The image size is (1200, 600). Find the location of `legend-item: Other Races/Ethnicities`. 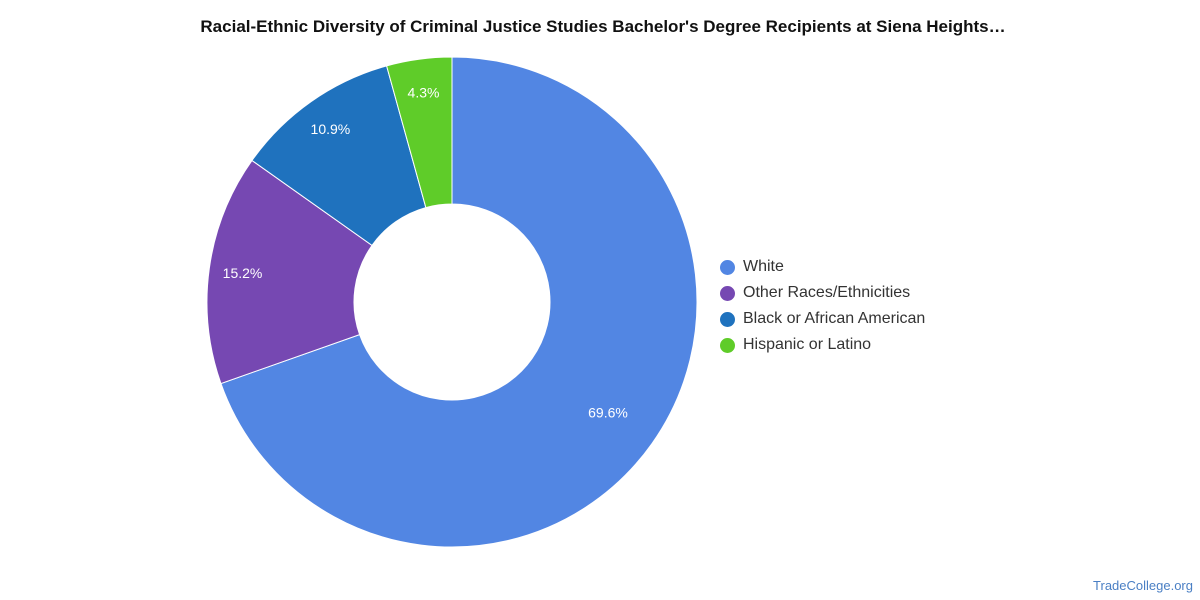

legend-item: Other Races/Ethnicities is located at coordinates (822, 293).